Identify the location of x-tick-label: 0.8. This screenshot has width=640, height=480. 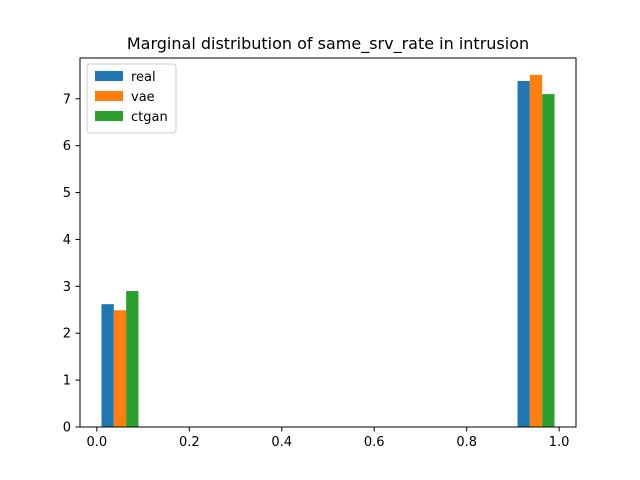
(466, 442).